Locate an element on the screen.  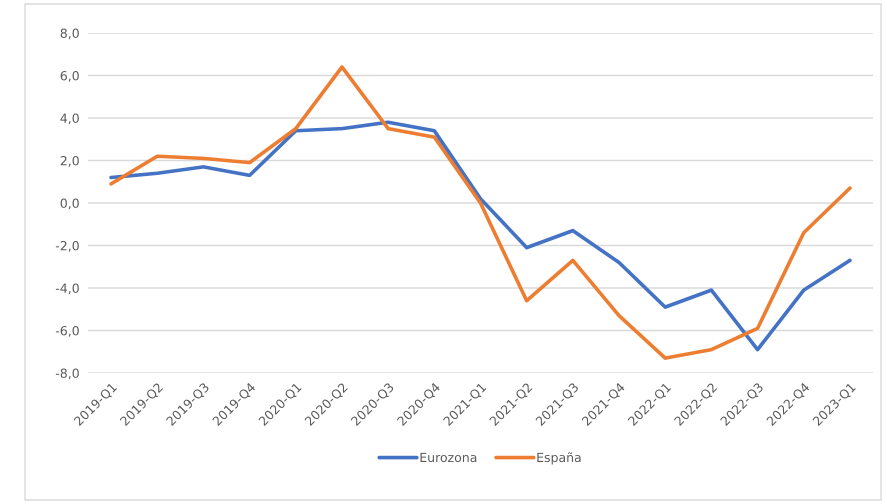
y-tick-label: -6,0 is located at coordinates (67, 331).